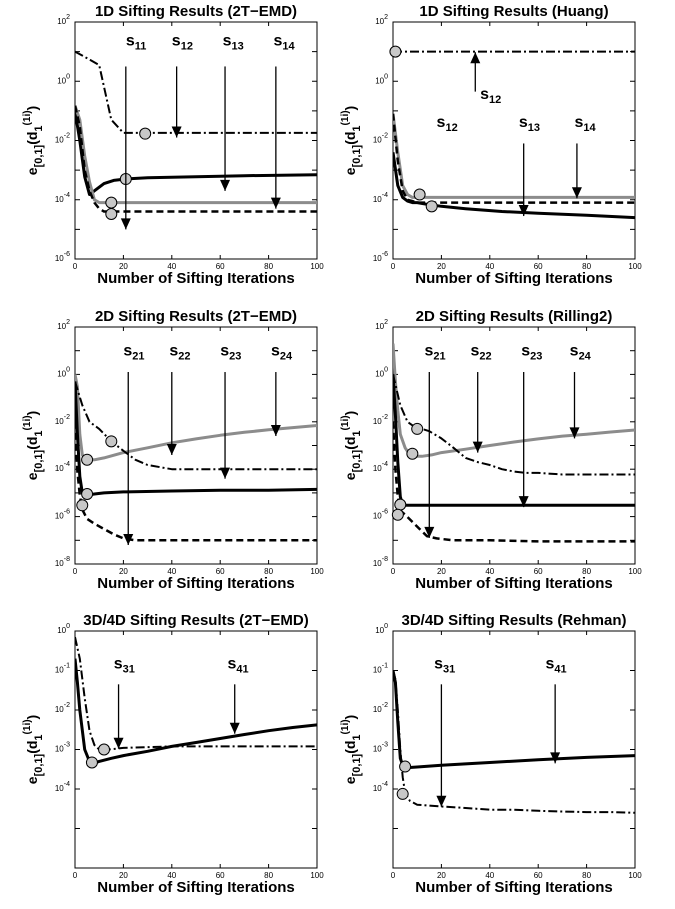  Describe the element at coordinates (124, 666) in the screenshot. I see `annotation-label-s31: s31` at that location.